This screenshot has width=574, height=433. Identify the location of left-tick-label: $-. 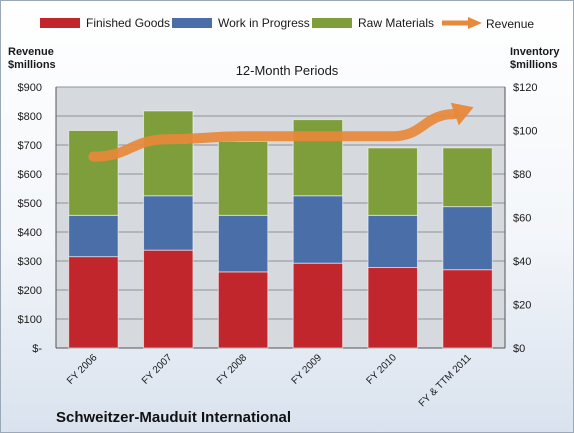
(37, 349).